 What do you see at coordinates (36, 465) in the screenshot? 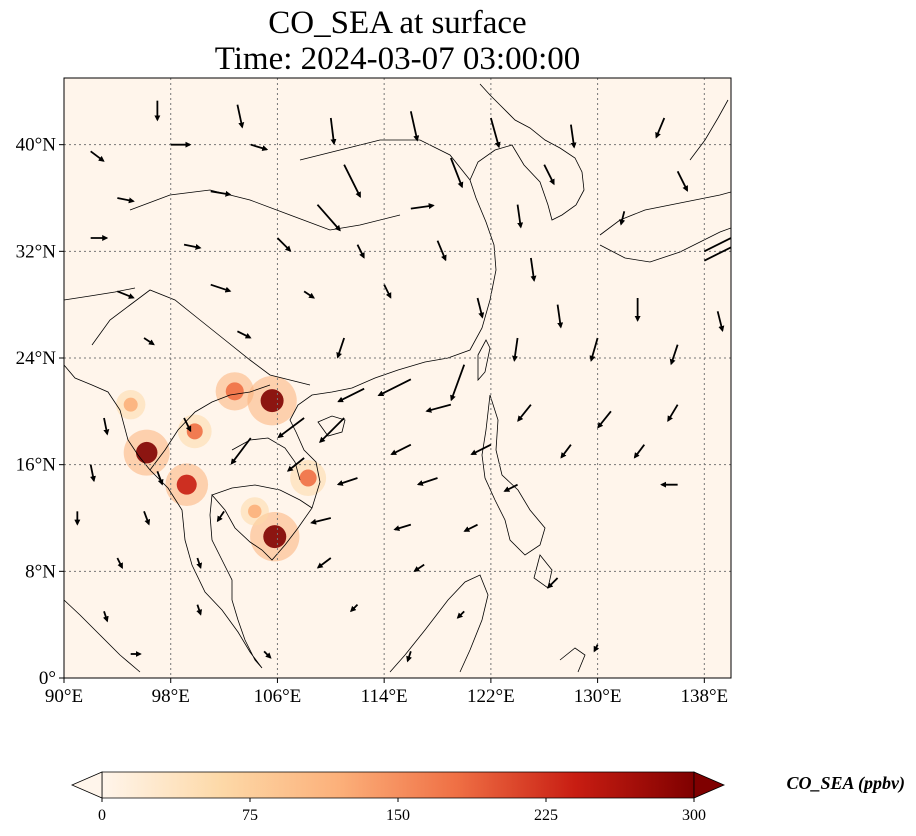
I see `latitude-tick-label: 16°N` at bounding box center [36, 465].